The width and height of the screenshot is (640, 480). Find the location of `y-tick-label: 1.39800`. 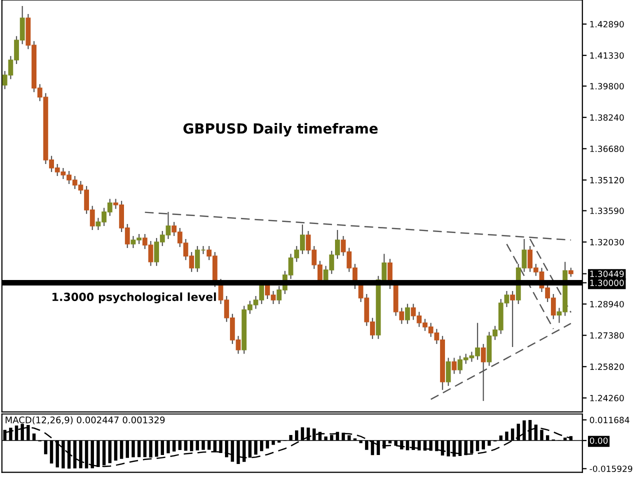

y-tick-label: 1.39800 is located at coordinates (607, 86).